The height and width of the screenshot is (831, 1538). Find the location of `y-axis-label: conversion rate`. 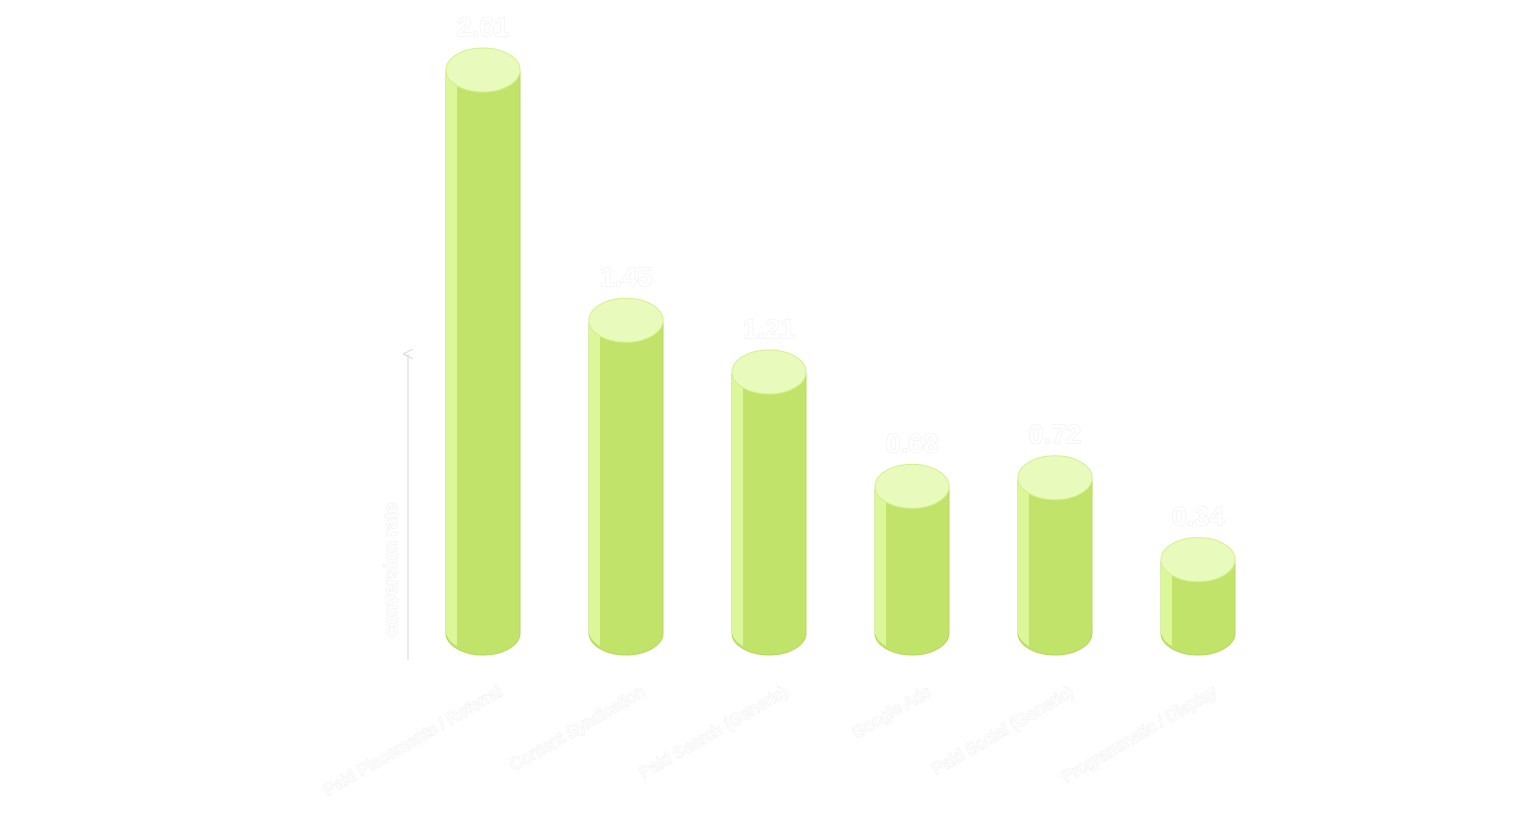

y-axis-label: conversion rate is located at coordinates (391, 570).